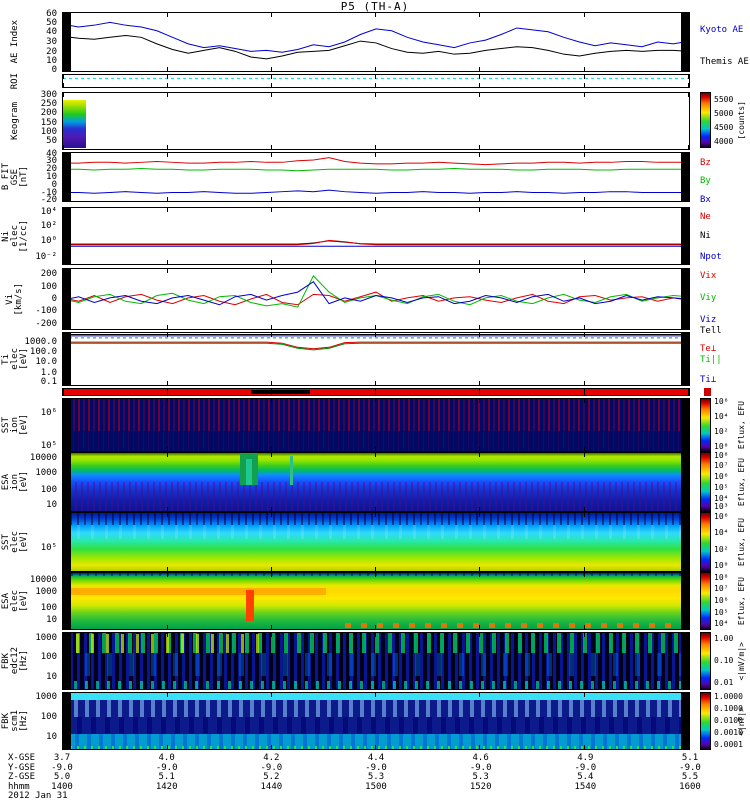 This screenshot has width=750, height=801. I want to click on axis-tick-value: 1540, so click(585, 786).